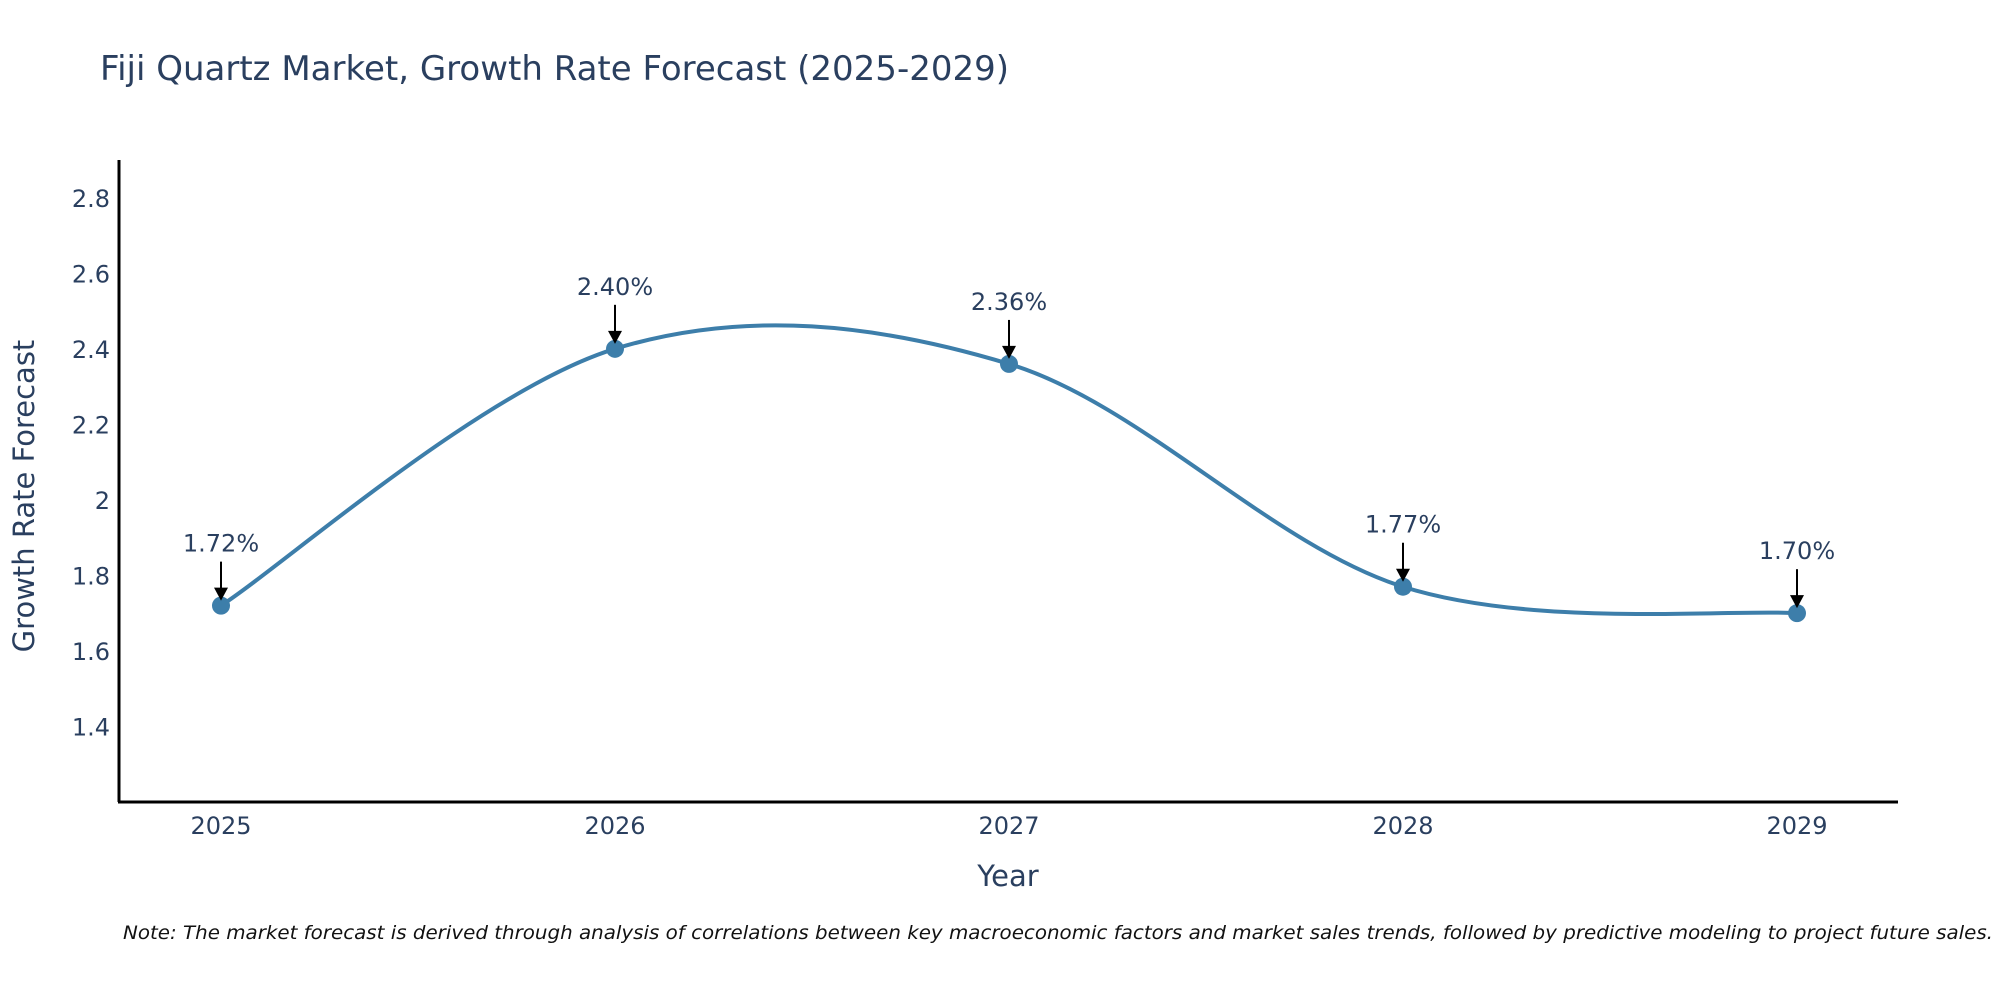  Describe the element at coordinates (1009, 323) in the screenshot. I see `data-annotation: 2.36%` at that location.